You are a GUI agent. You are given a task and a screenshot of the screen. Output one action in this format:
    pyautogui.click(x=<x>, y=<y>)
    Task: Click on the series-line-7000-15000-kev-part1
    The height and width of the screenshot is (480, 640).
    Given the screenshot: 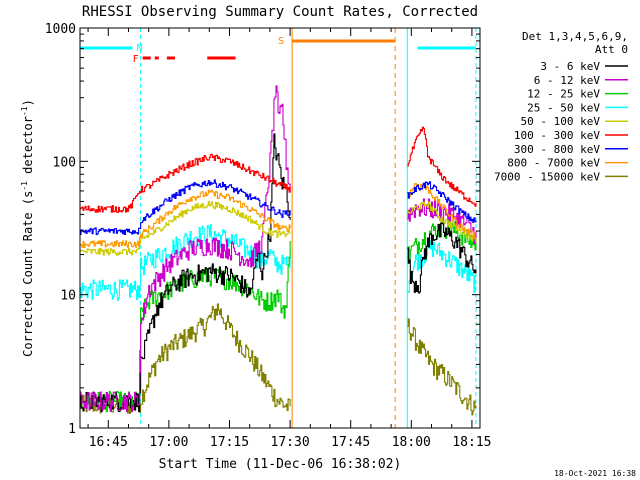 What is the action you would take?
    pyautogui.click(x=185, y=358)
    